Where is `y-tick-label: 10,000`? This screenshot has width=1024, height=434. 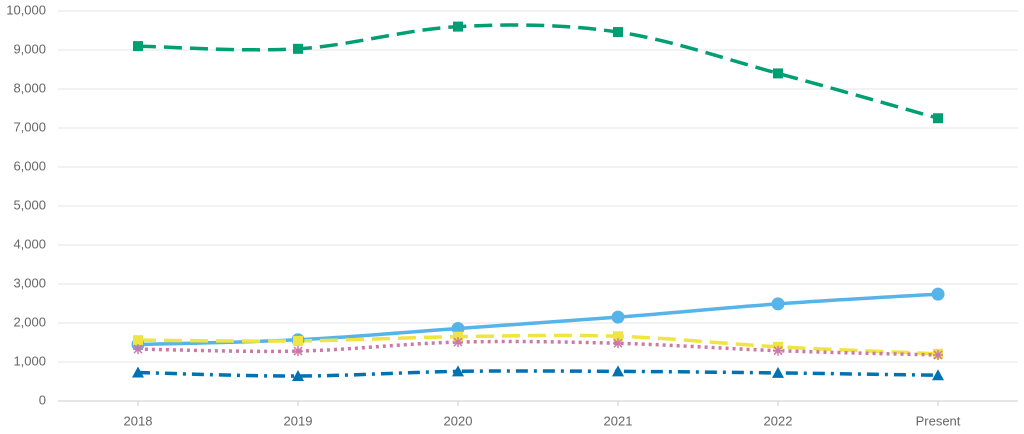
y-tick-label: 10,000 is located at coordinates (26, 9).